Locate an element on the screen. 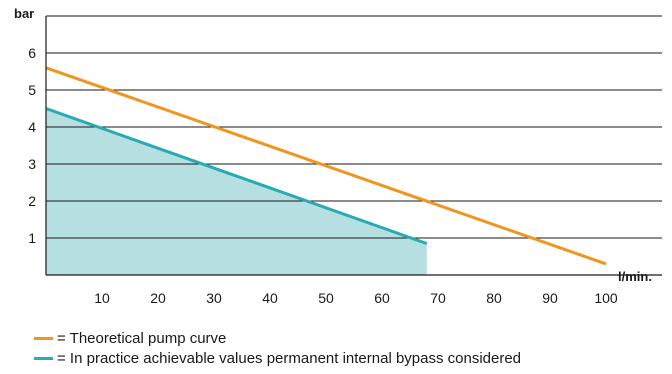  legend-swatch-teal is located at coordinates (43, 358).